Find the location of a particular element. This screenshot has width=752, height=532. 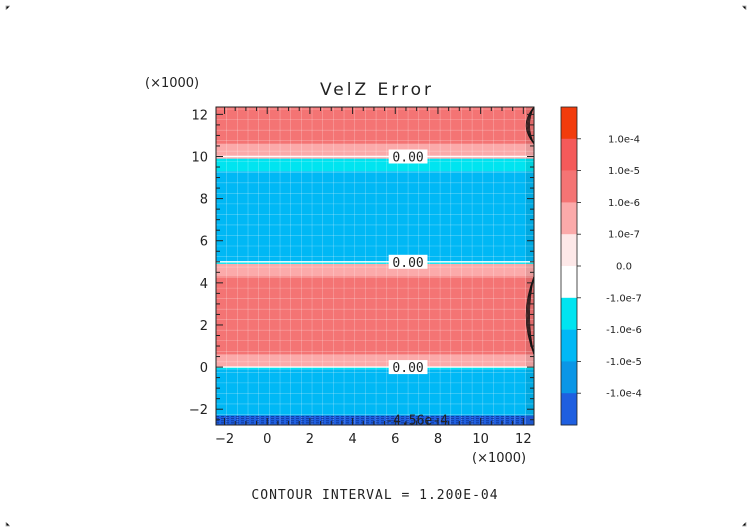

x-multiplier-label: (×1000) is located at coordinates (499, 458).